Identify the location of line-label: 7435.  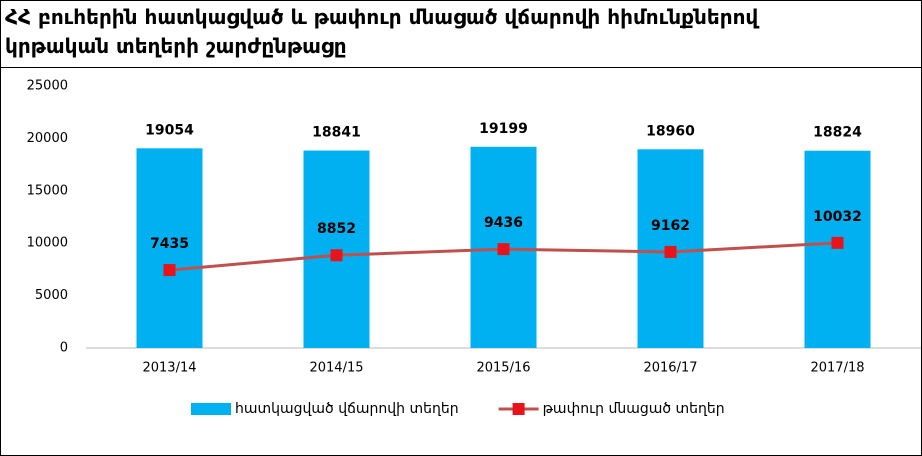
(169, 244).